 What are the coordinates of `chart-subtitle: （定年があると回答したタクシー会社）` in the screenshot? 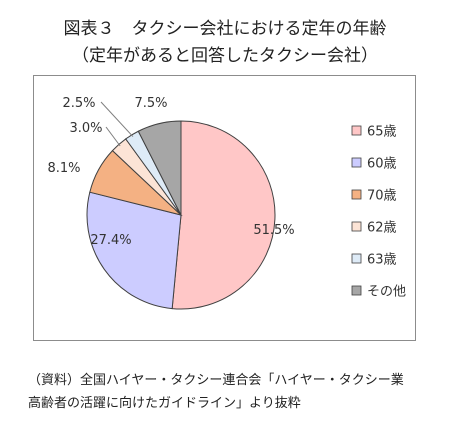 It's located at (225, 56).